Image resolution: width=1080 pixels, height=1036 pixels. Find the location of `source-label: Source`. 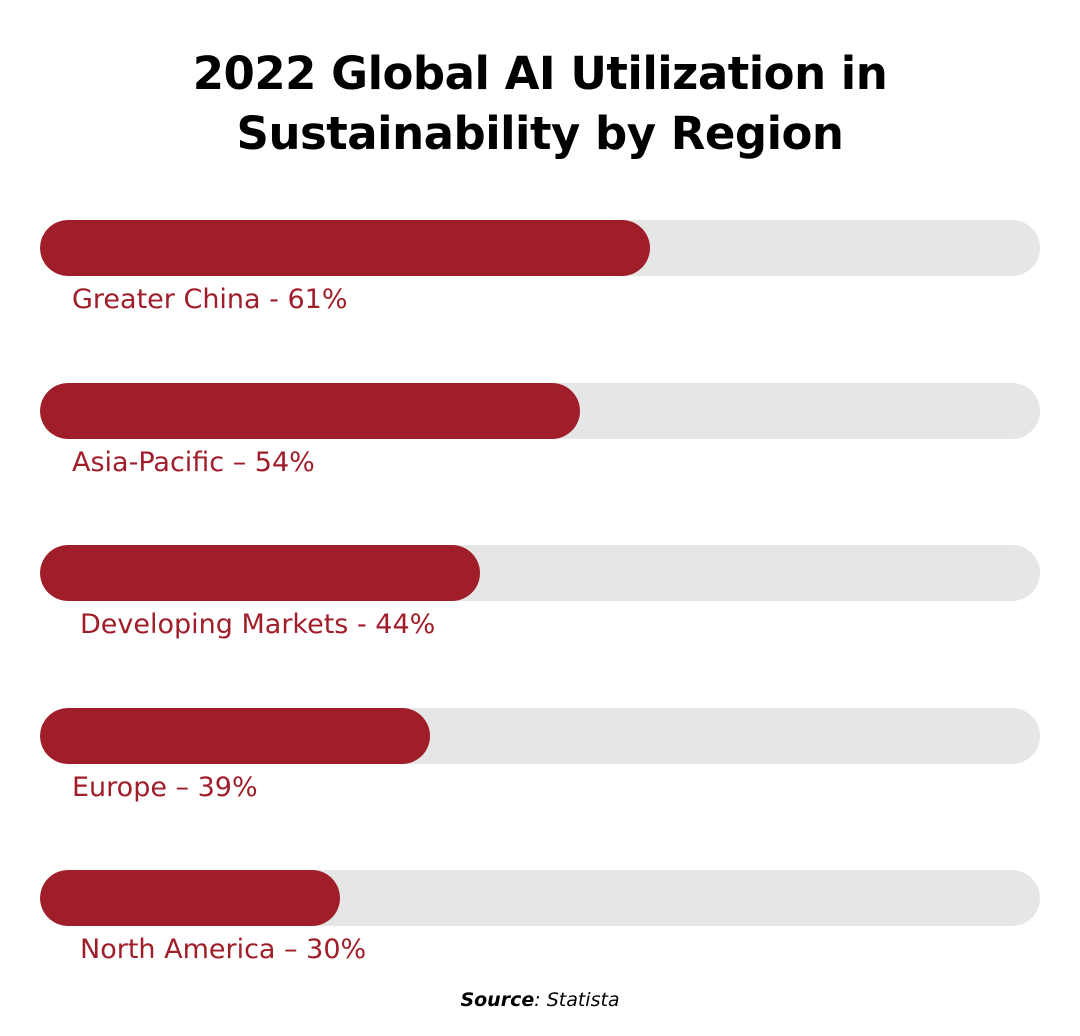

source-label: Source is located at coordinates (497, 1000).